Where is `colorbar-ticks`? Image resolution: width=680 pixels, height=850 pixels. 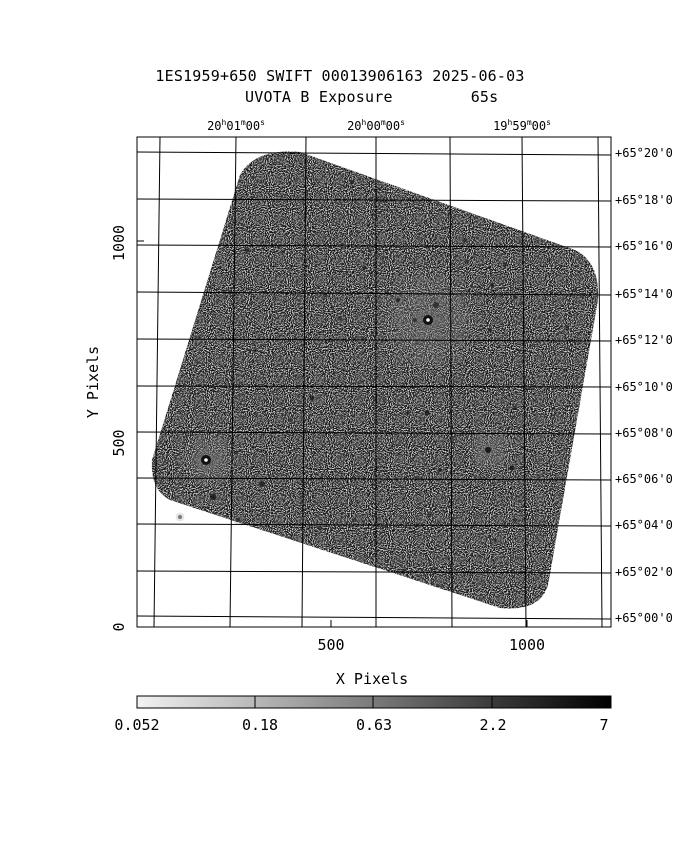 colorbar-ticks is located at coordinates (373, 702).